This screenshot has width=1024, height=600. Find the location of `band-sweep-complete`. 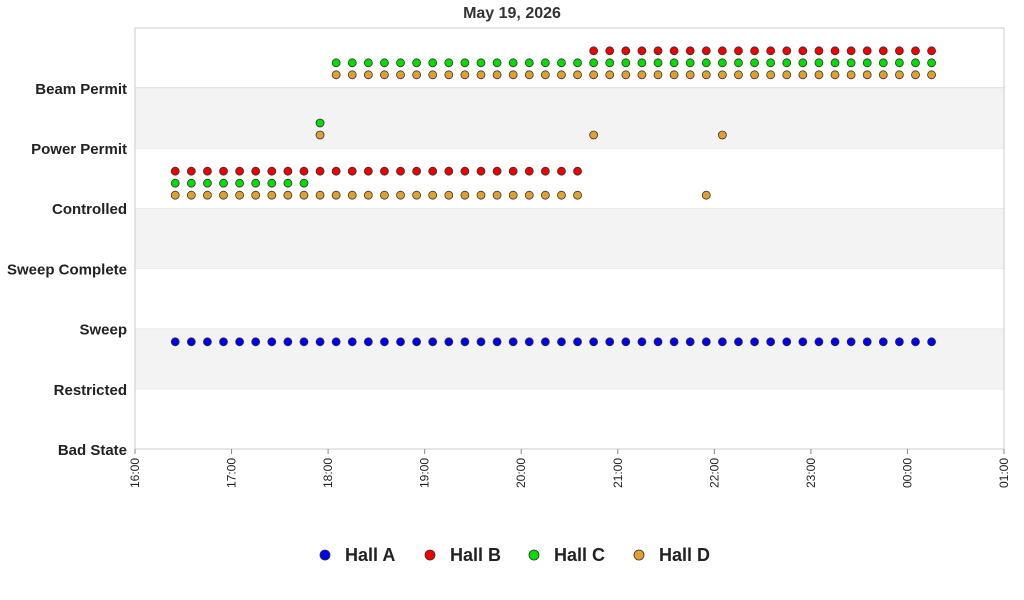

band-sweep-complete is located at coordinates (569, 298).